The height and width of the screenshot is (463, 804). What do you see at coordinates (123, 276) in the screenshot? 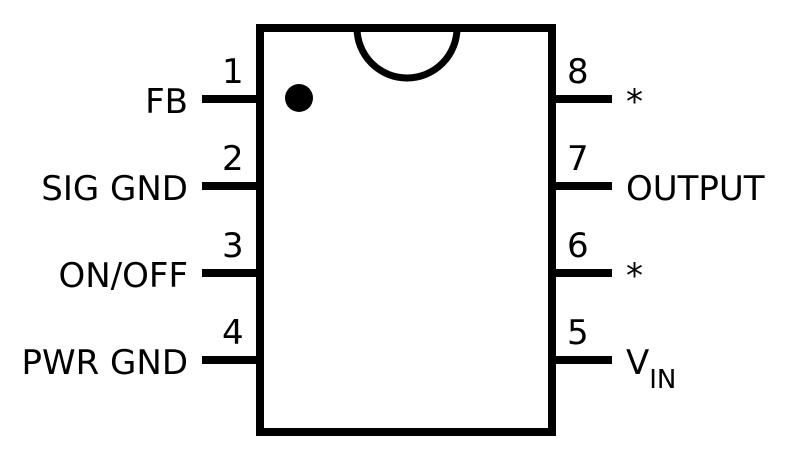
I see `pin-3-label: ON/OFF` at bounding box center [123, 276].